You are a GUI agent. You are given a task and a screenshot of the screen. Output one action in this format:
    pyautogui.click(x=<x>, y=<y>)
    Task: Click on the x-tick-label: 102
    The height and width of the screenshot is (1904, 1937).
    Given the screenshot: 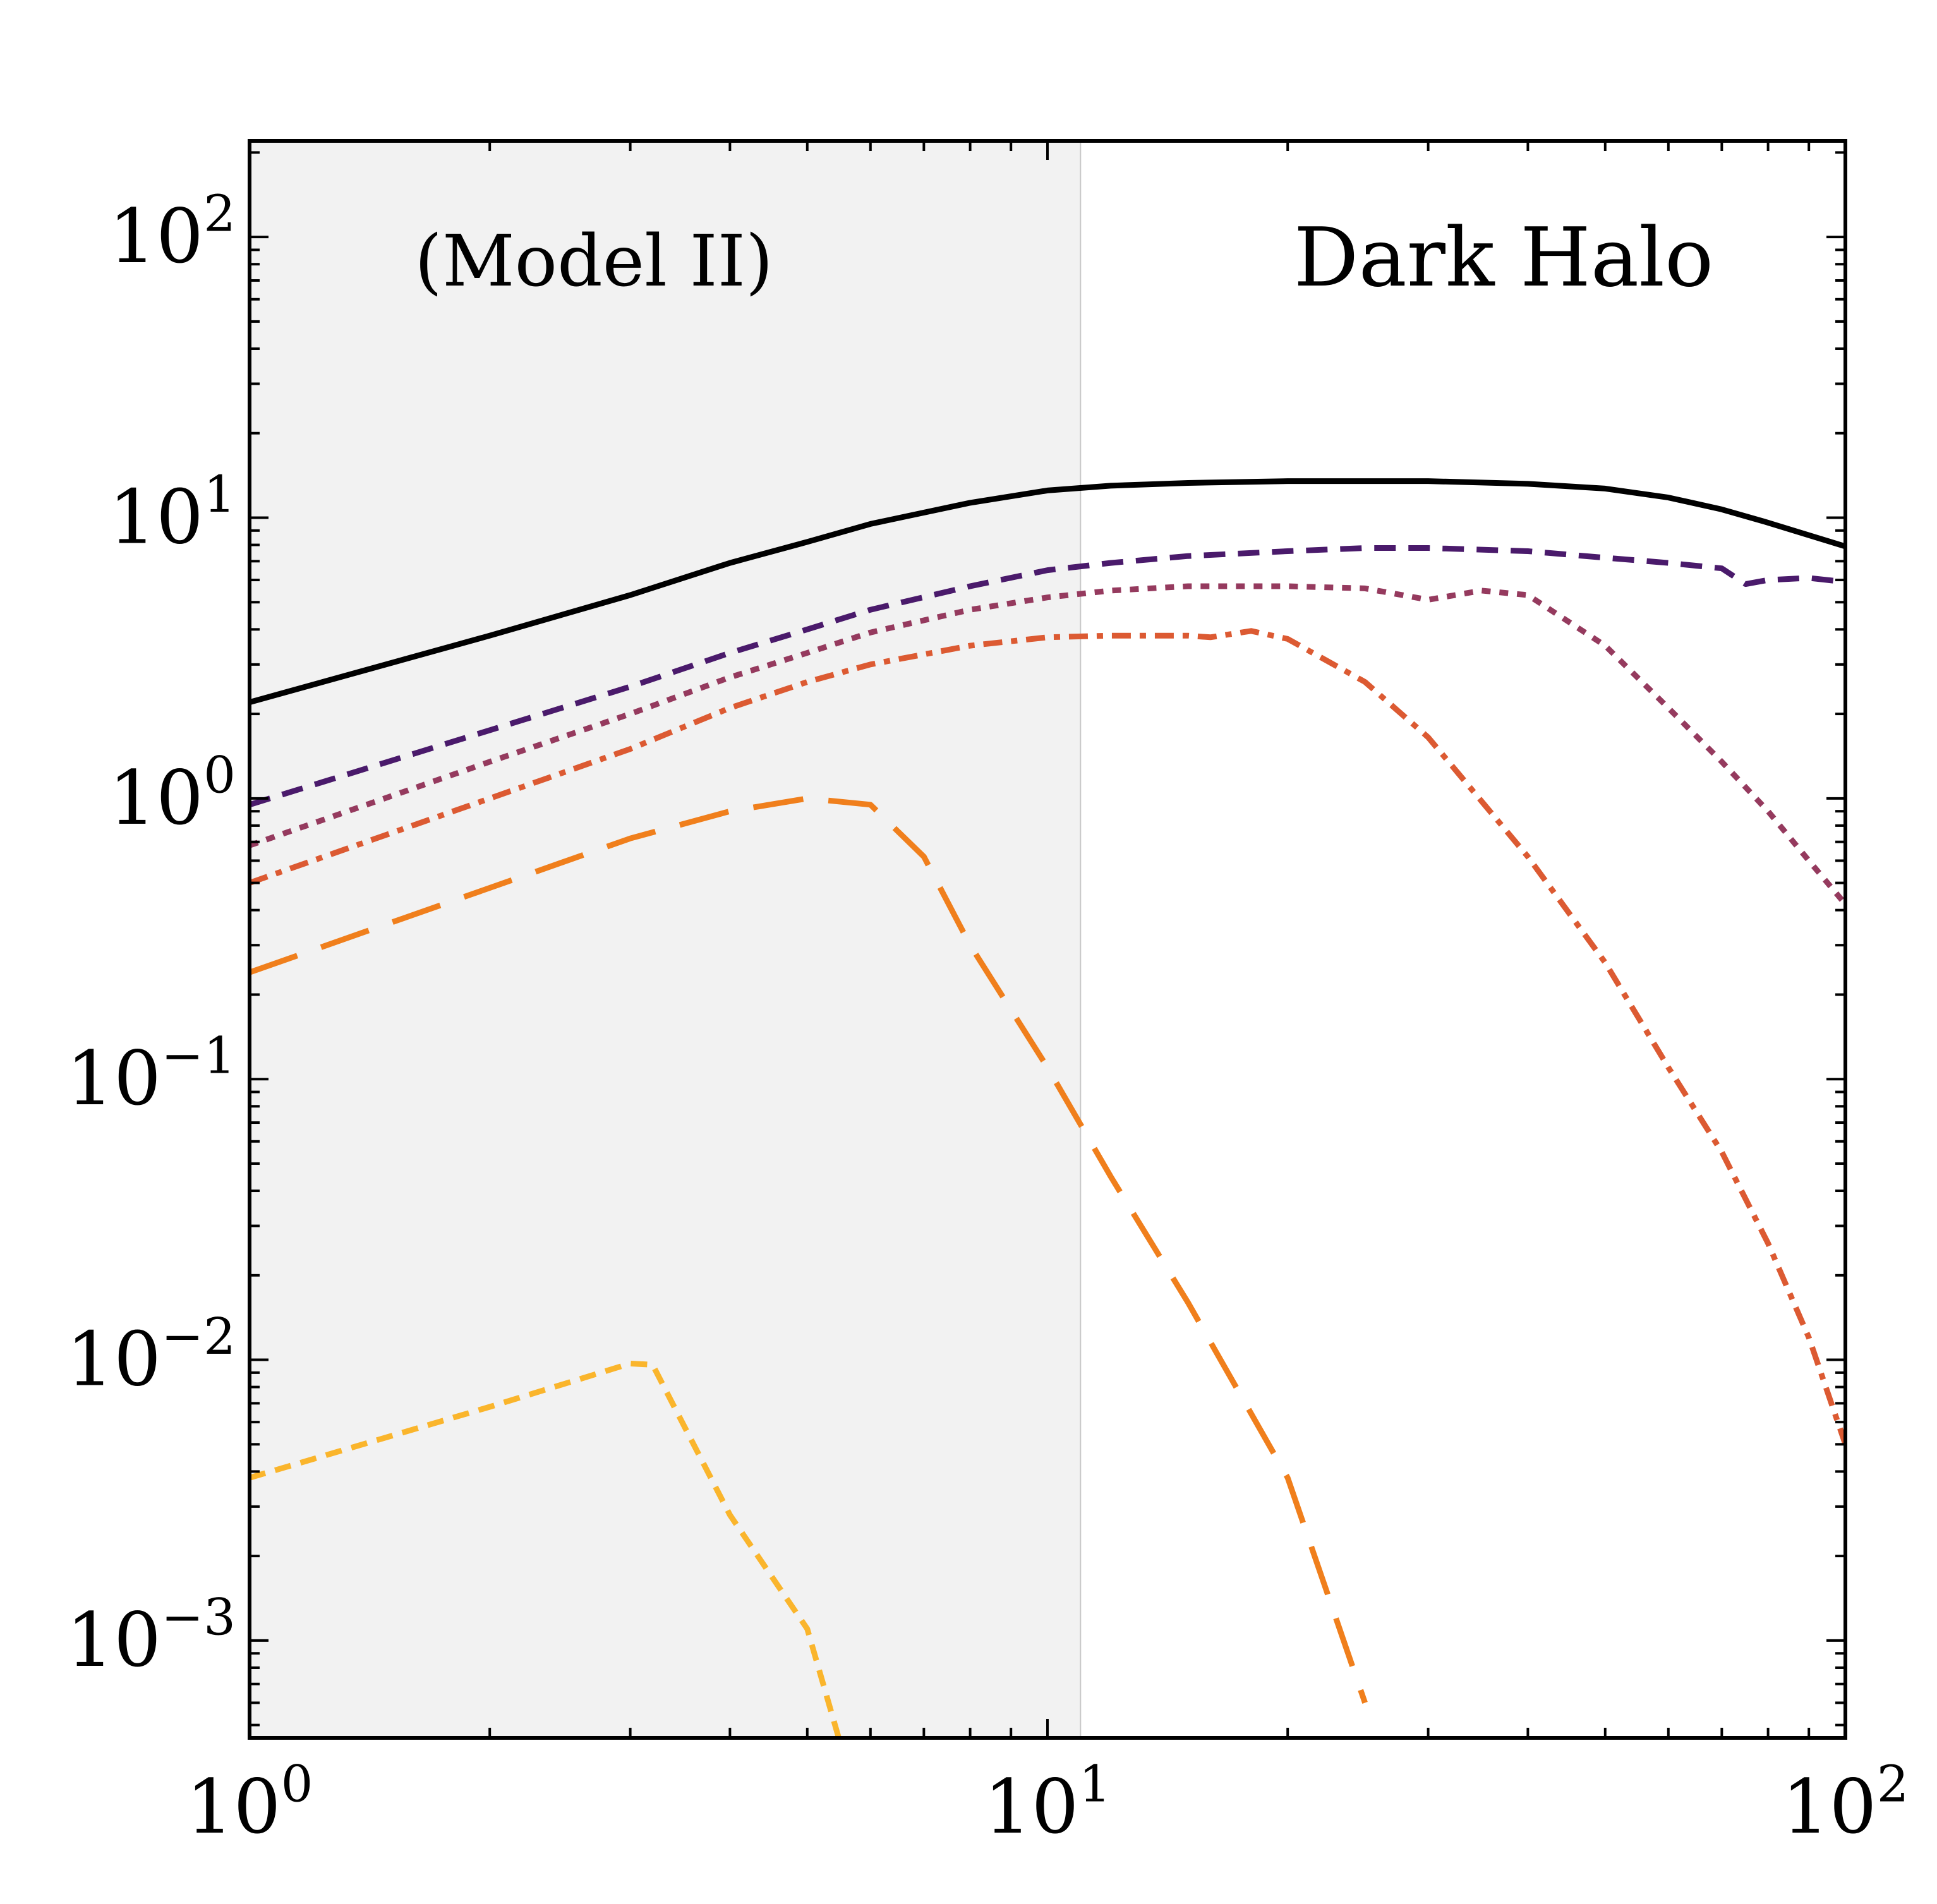 What is the action you would take?
    pyautogui.click(x=1845, y=1802)
    